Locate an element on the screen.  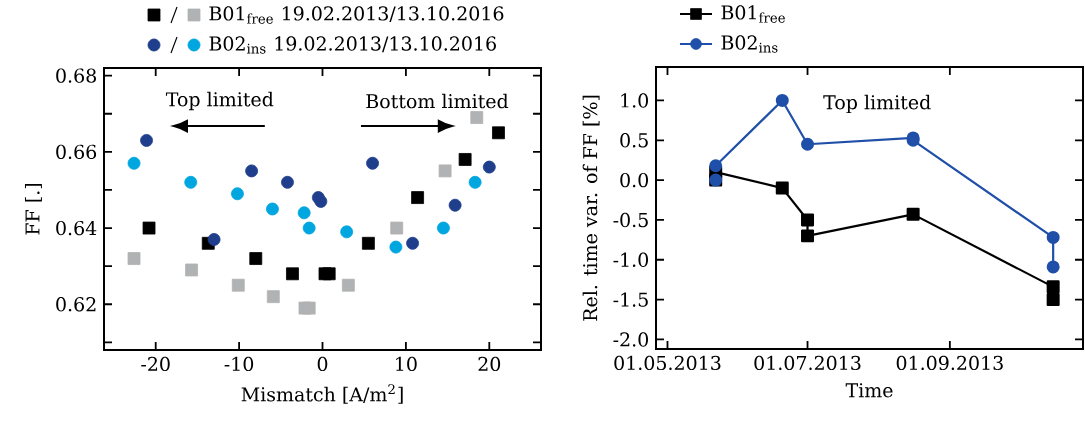
x-tick-label: -20 is located at coordinates (155, 364).